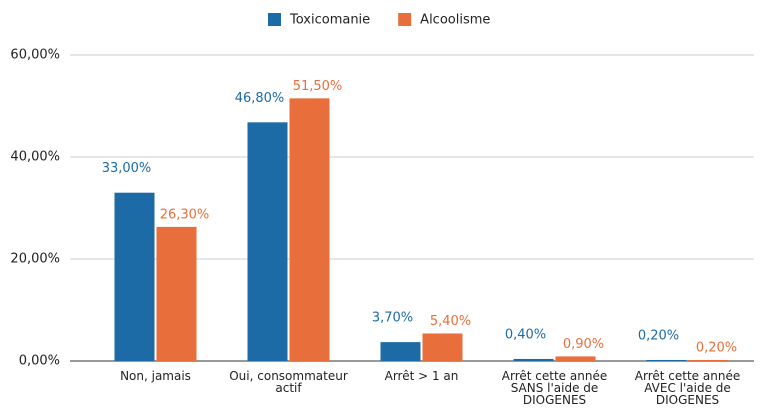 The width and height of the screenshot is (764, 414). What do you see at coordinates (329, 20) in the screenshot?
I see `legend-label: Toxicomanie` at bounding box center [329, 20].